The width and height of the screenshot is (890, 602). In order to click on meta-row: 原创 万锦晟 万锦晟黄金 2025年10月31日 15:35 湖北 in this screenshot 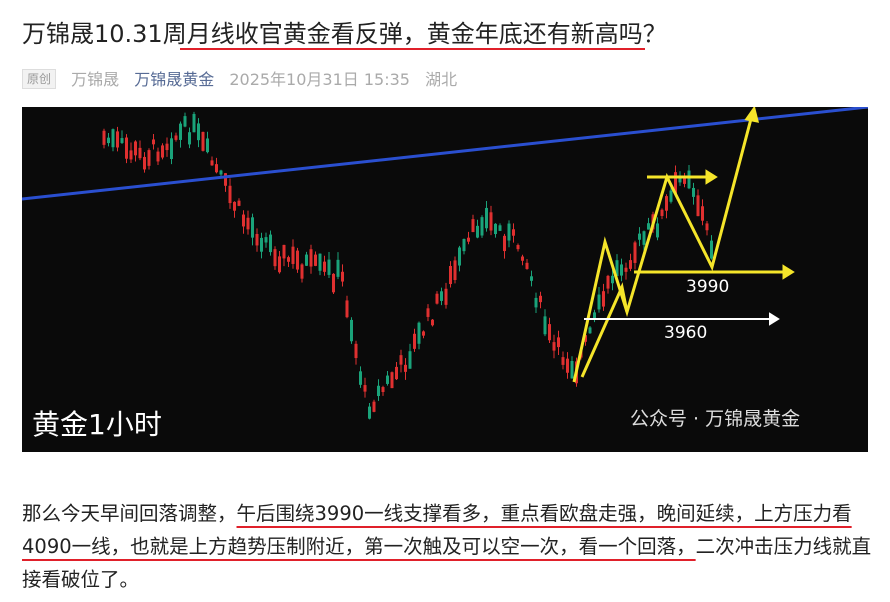, I will do `click(244, 78)`.